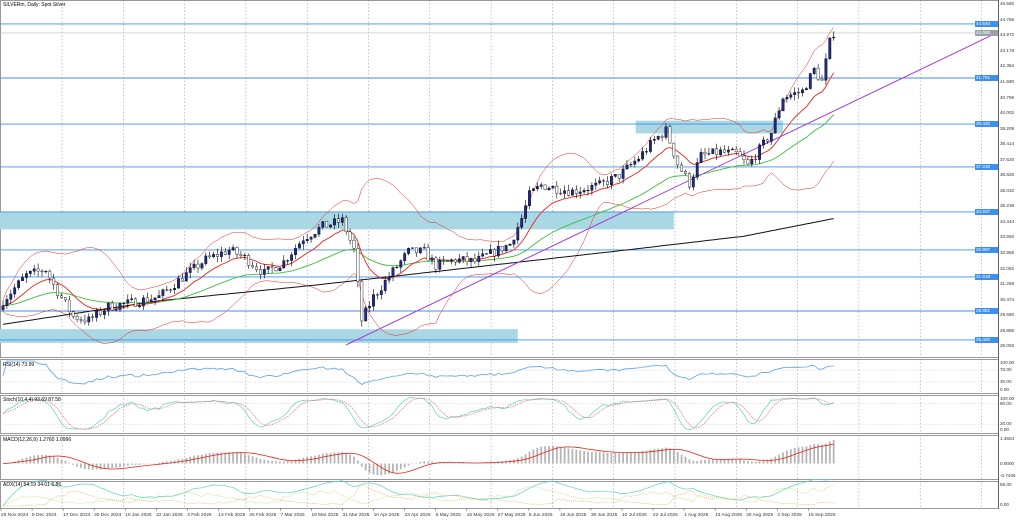 This screenshot has width=1024, height=522. Describe the element at coordinates (1007, 144) in the screenshot. I see `price-tick-label: 38.414` at that location.